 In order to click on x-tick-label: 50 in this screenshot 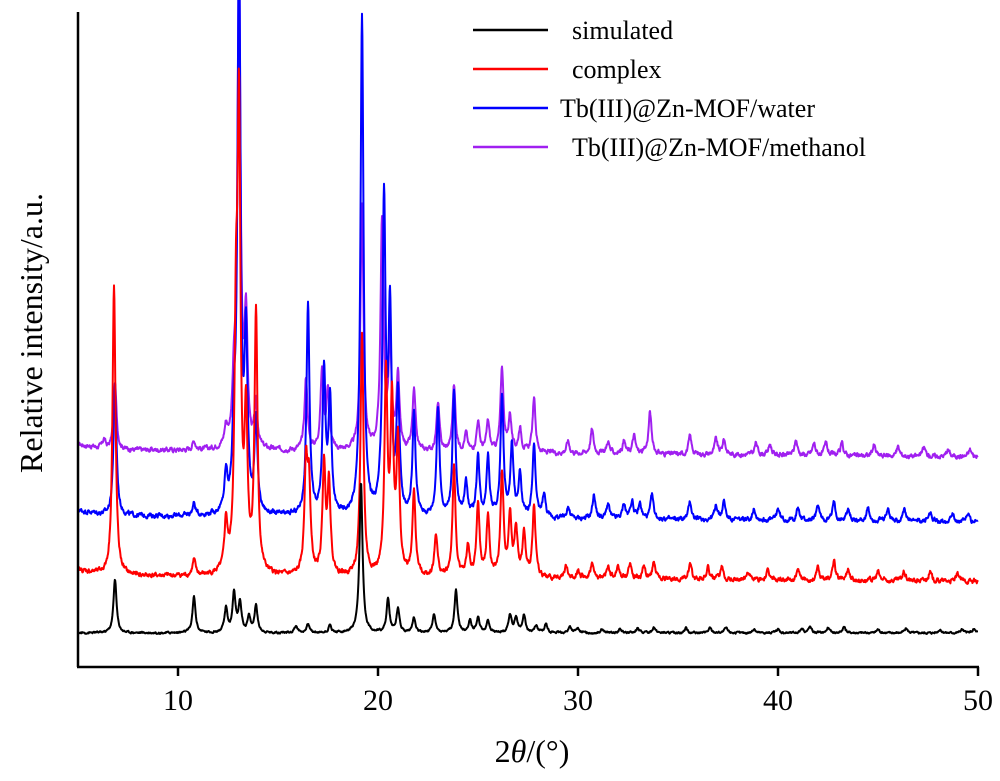, I will do `click(978, 700)`.